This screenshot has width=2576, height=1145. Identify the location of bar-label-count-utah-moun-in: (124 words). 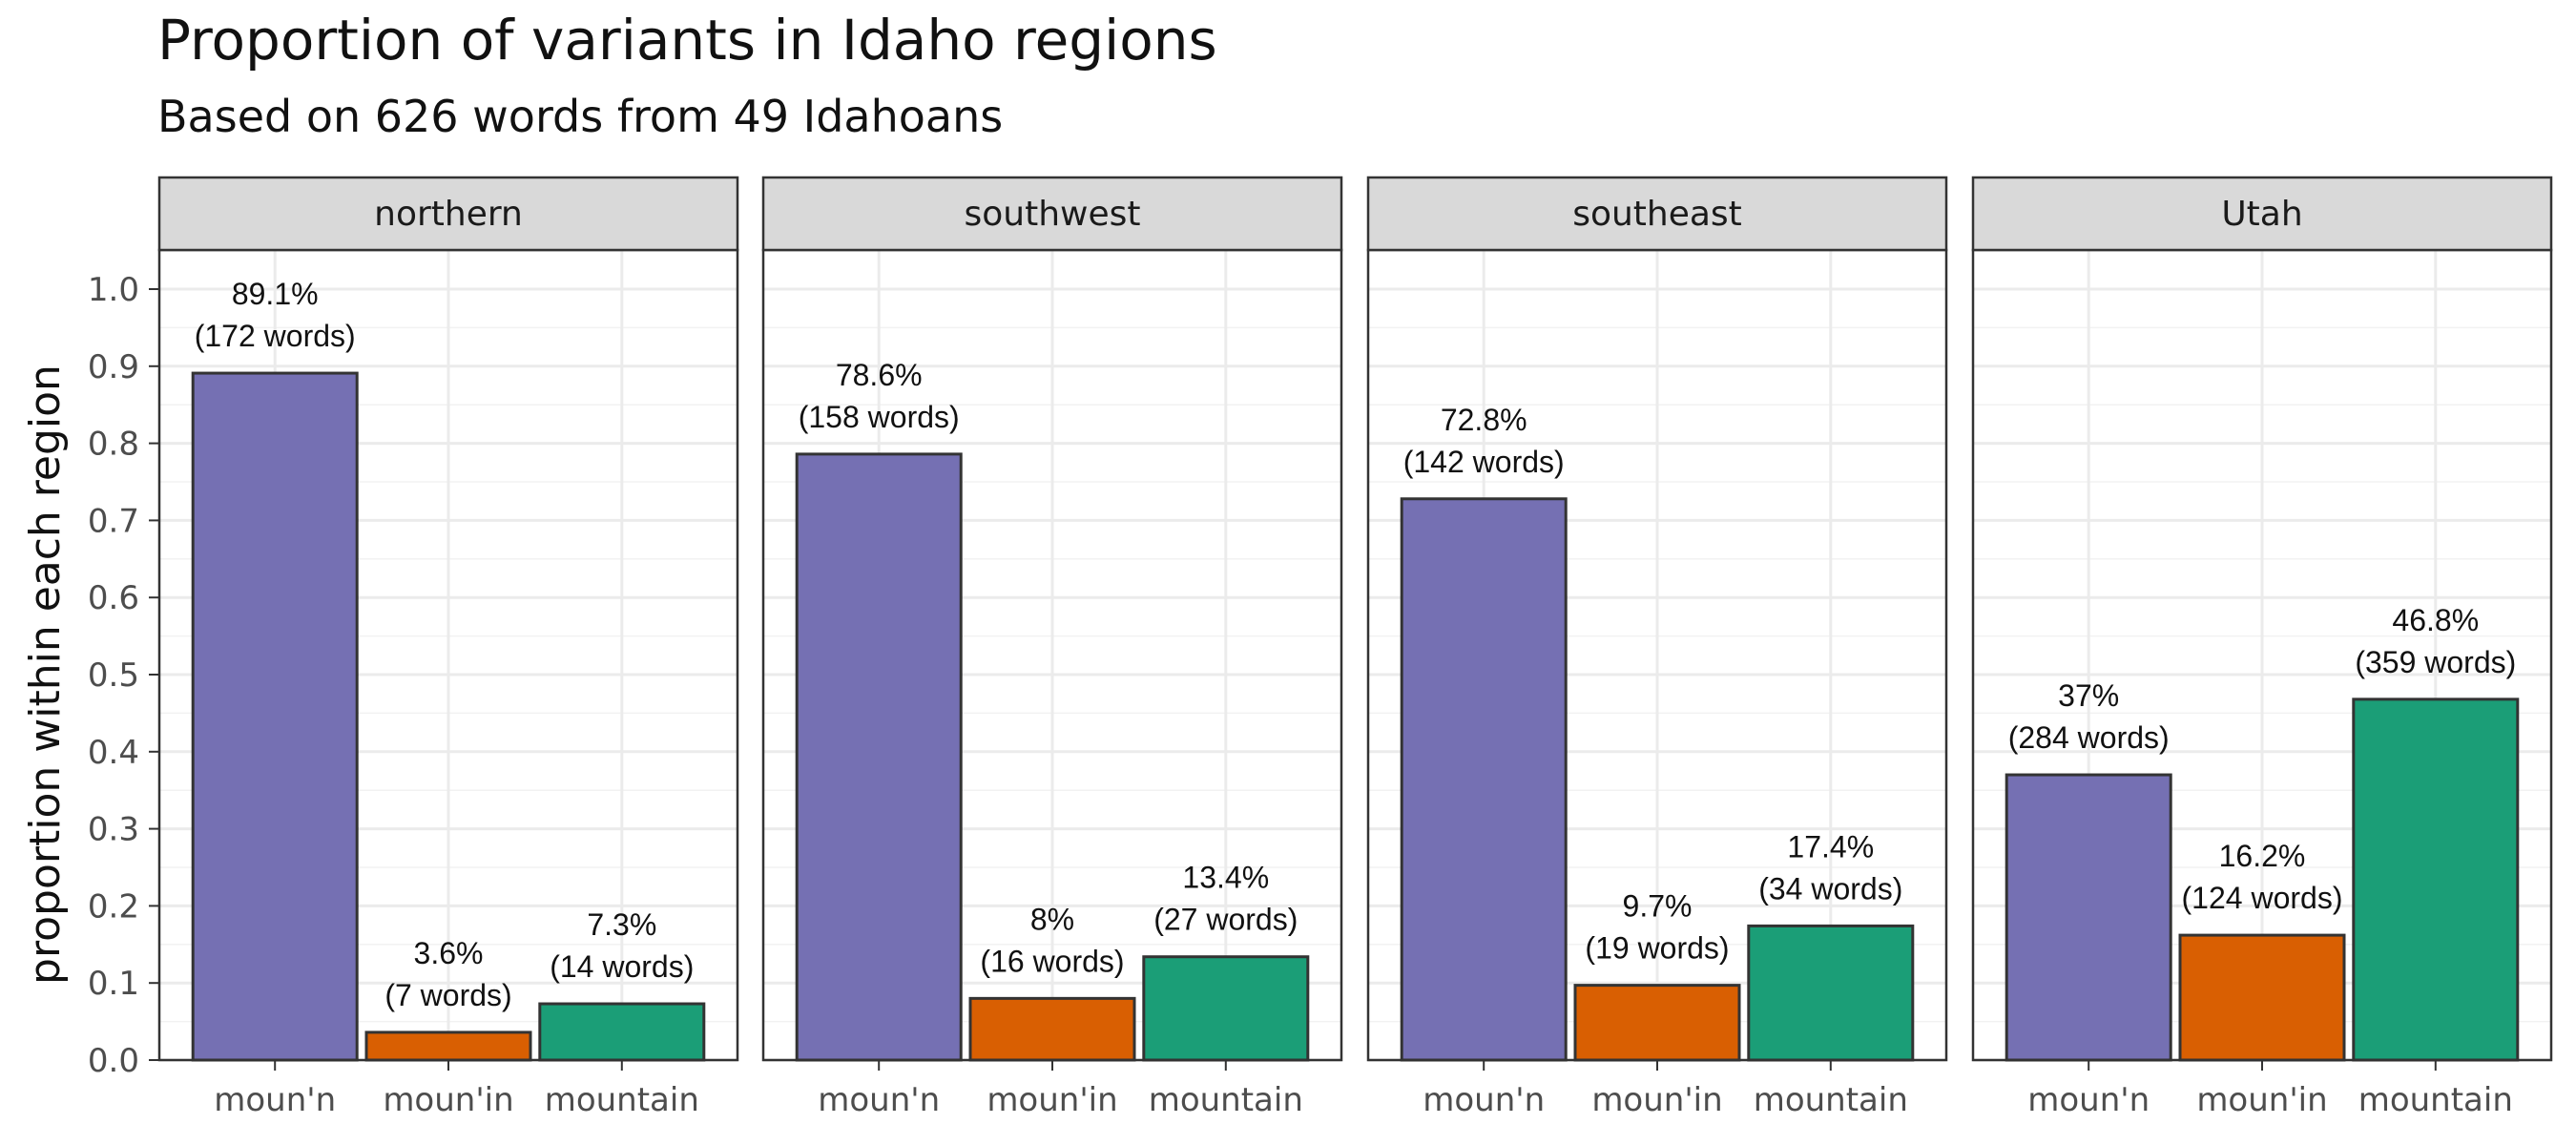
(2262, 898).